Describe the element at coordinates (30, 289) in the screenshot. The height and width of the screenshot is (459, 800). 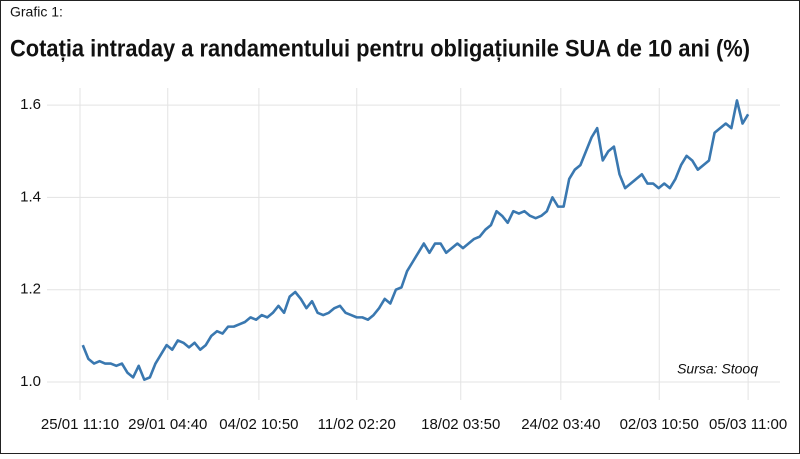
I see `y-tick-label: 1.2` at that location.